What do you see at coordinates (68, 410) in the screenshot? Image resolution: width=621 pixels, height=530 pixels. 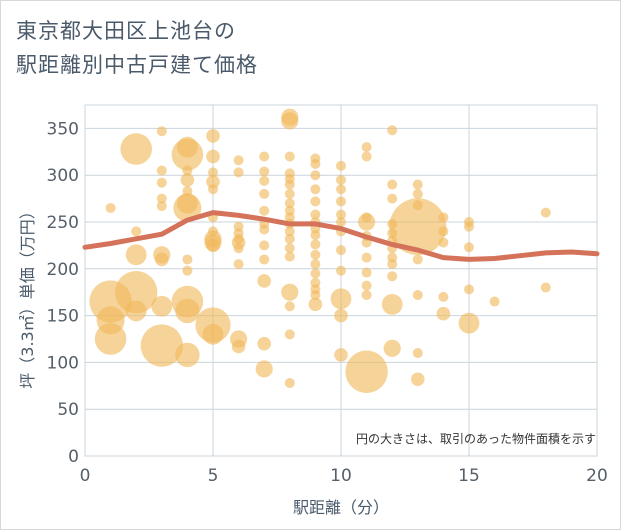 I see `y-tick-label: 50` at bounding box center [68, 410].